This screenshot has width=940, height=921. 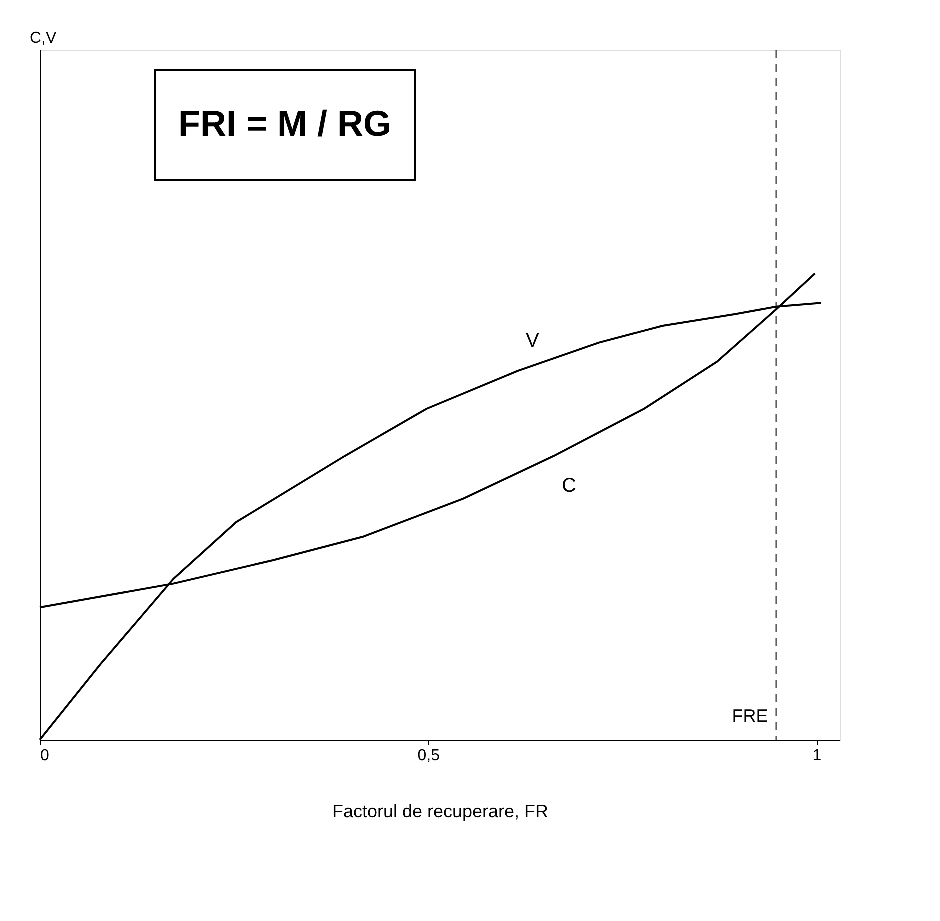 I want to click on series-label: V, so click(x=533, y=341).